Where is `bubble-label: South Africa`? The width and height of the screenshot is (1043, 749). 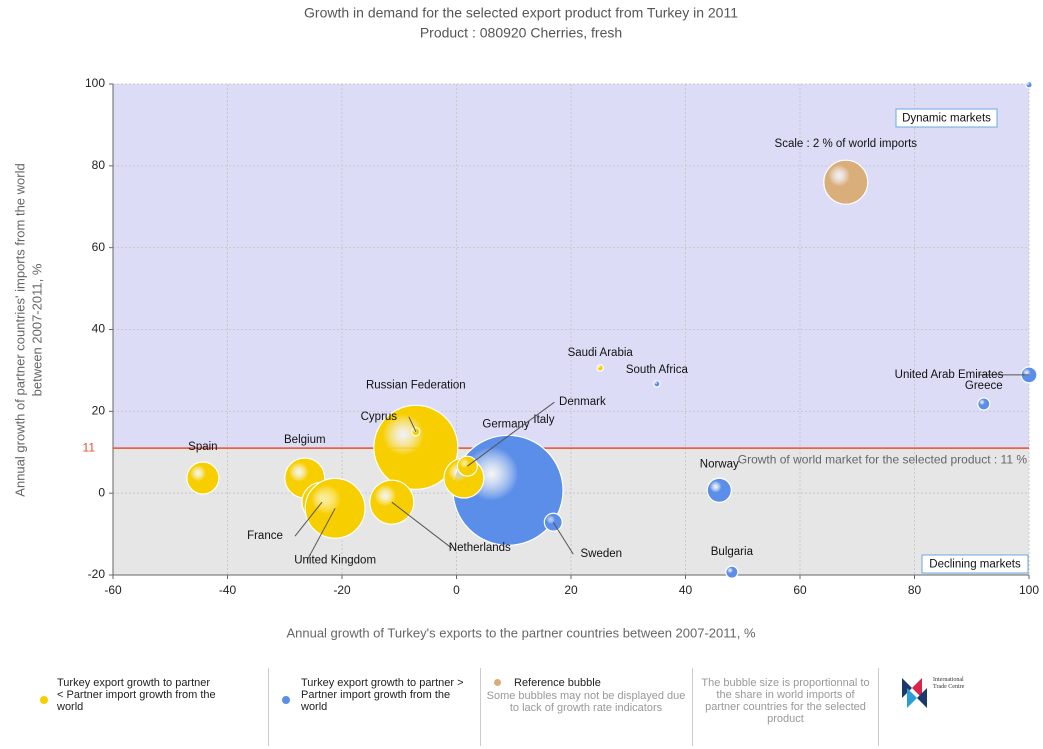 bubble-label: South Africa is located at coordinates (657, 370).